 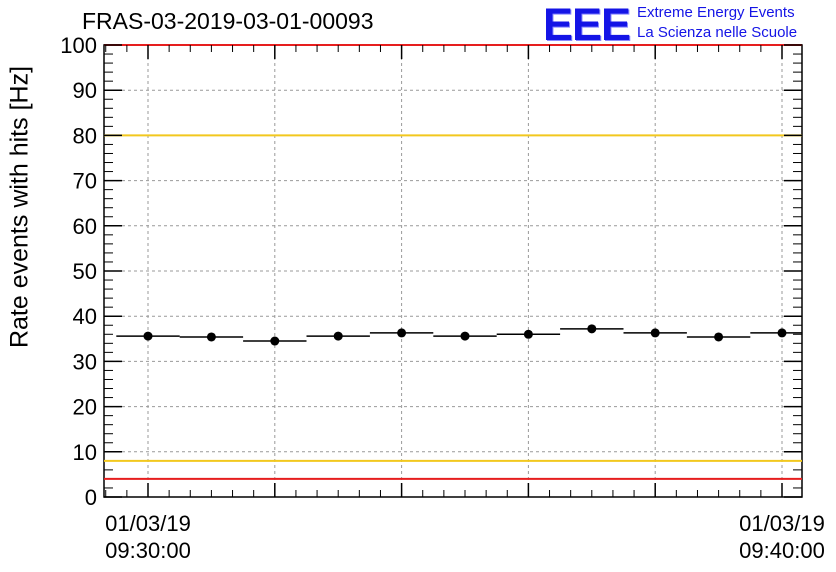 I want to click on y-tick-label: 10, so click(x=85, y=452).